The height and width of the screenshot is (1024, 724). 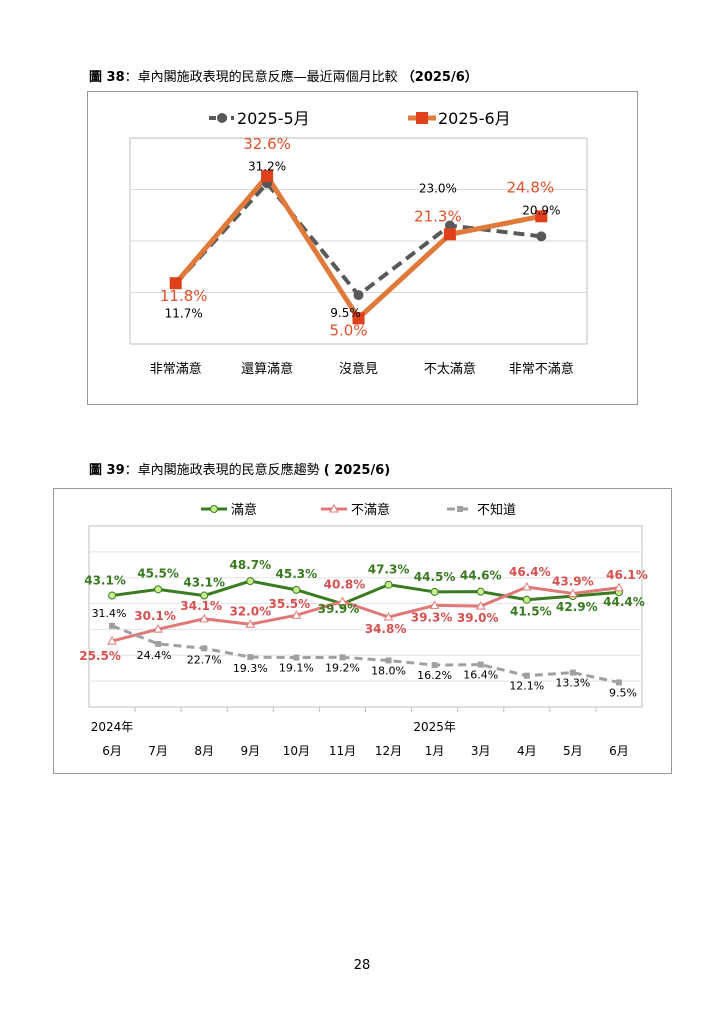 What do you see at coordinates (358, 369) in the screenshot?
I see `x-tick-label: 沒意見` at bounding box center [358, 369].